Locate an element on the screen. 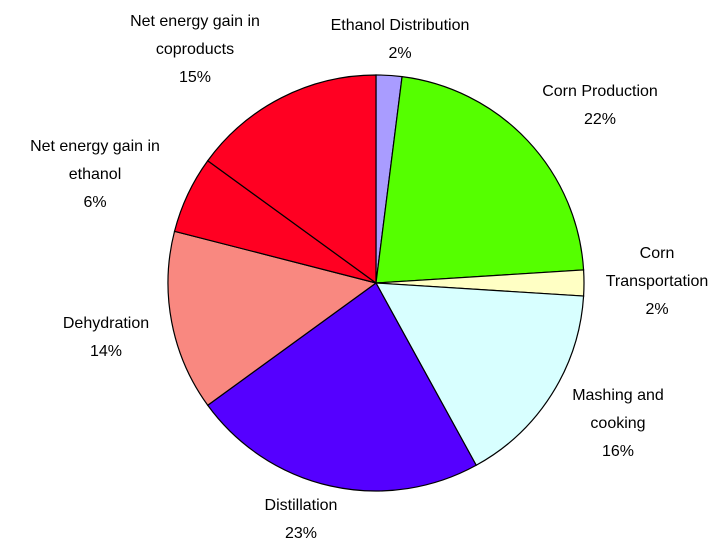  slice-label: Corn Production 22% is located at coordinates (600, 106).